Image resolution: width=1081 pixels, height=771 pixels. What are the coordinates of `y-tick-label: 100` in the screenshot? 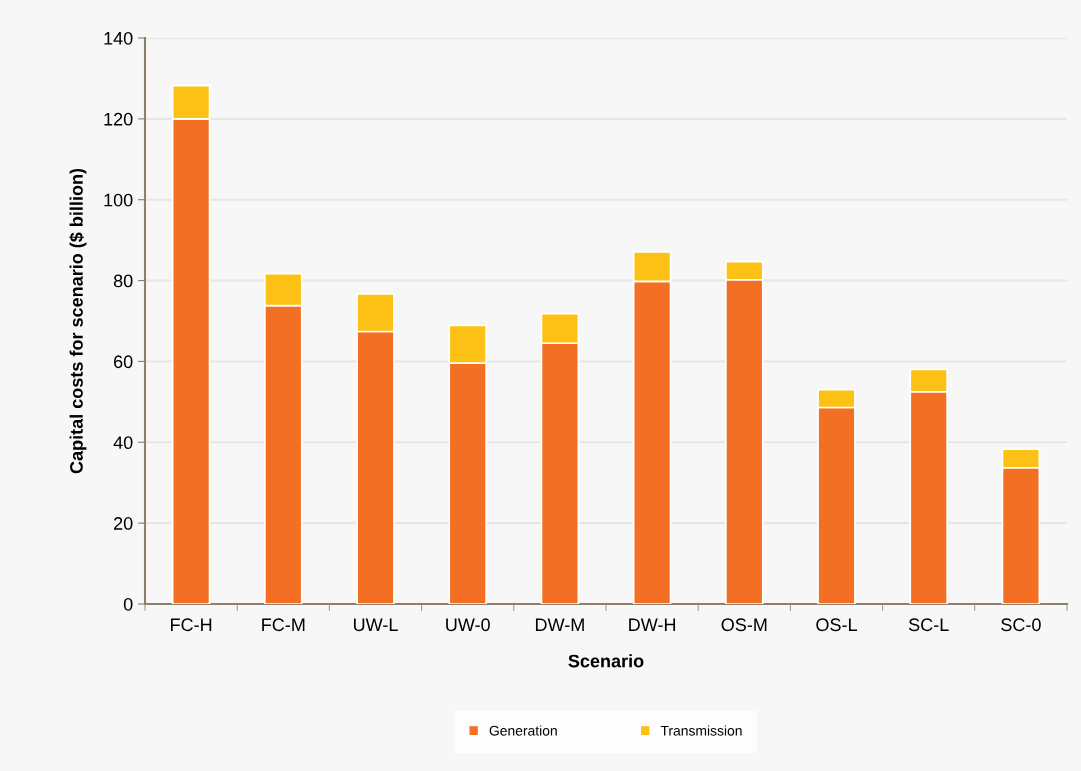 It's located at (118, 200).